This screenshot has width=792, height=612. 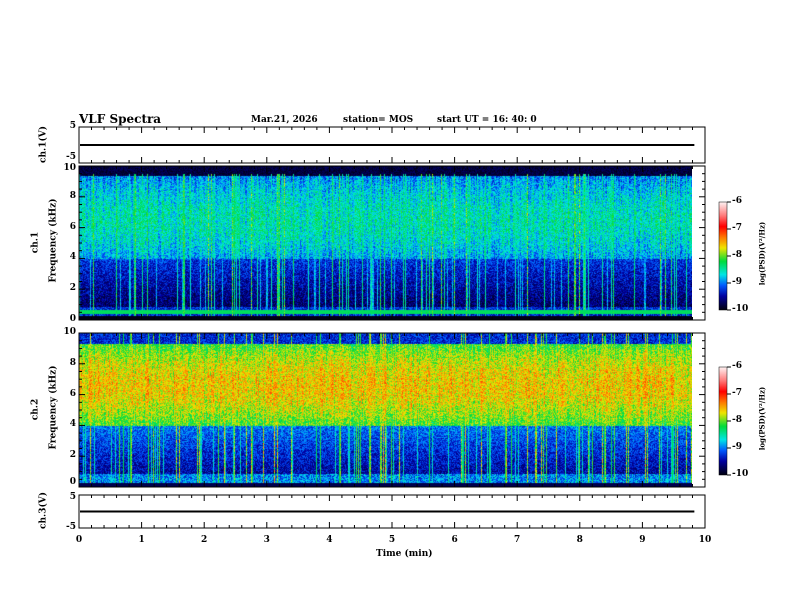 I want to click on ch1-colorbar, so click(x=723, y=256).